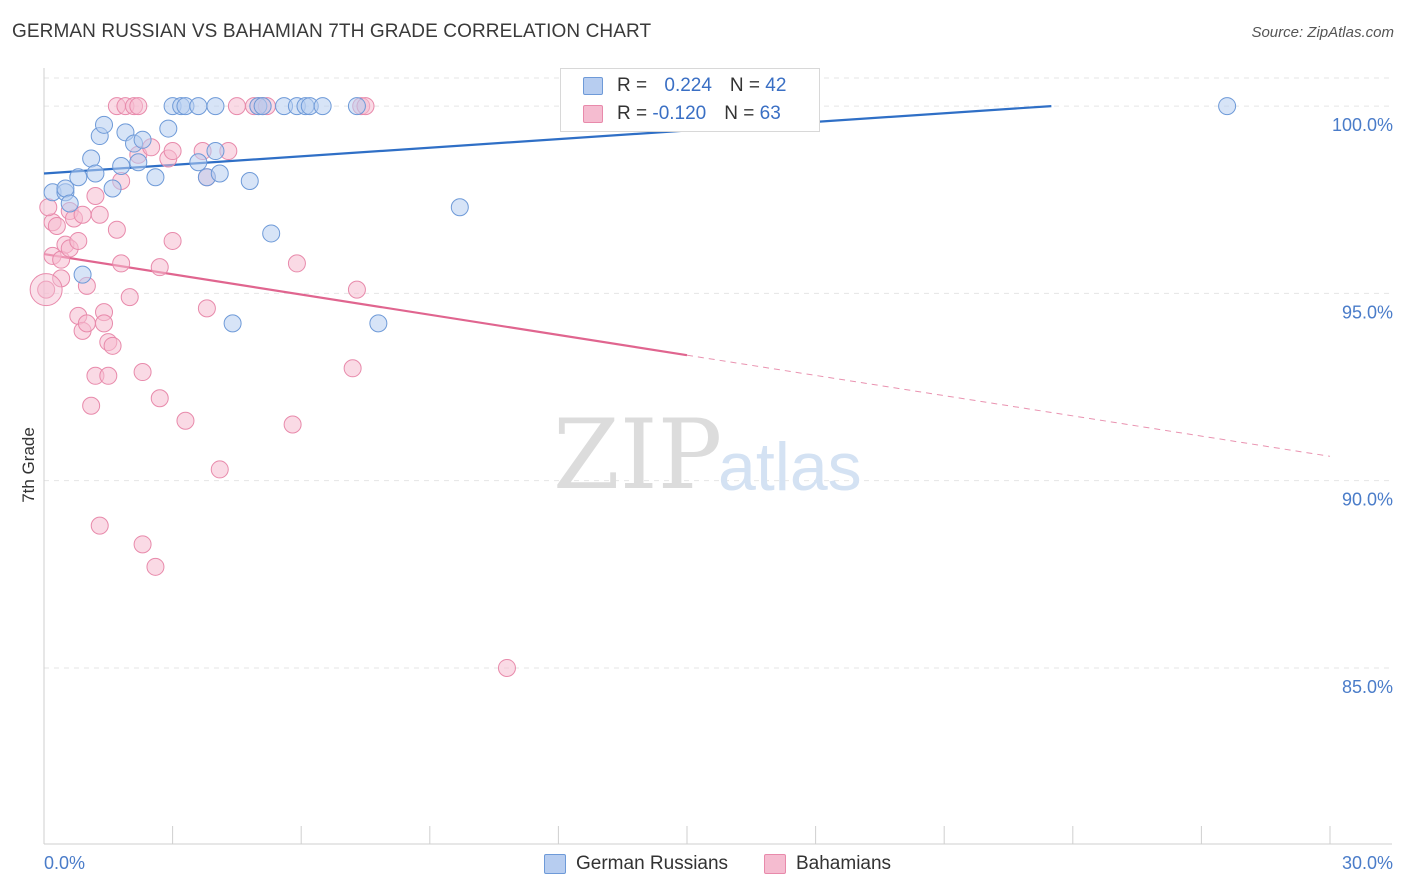 The height and width of the screenshot is (892, 1406). What do you see at coordinates (652, 863) in the screenshot?
I see `legend-label: German Russians` at bounding box center [652, 863].